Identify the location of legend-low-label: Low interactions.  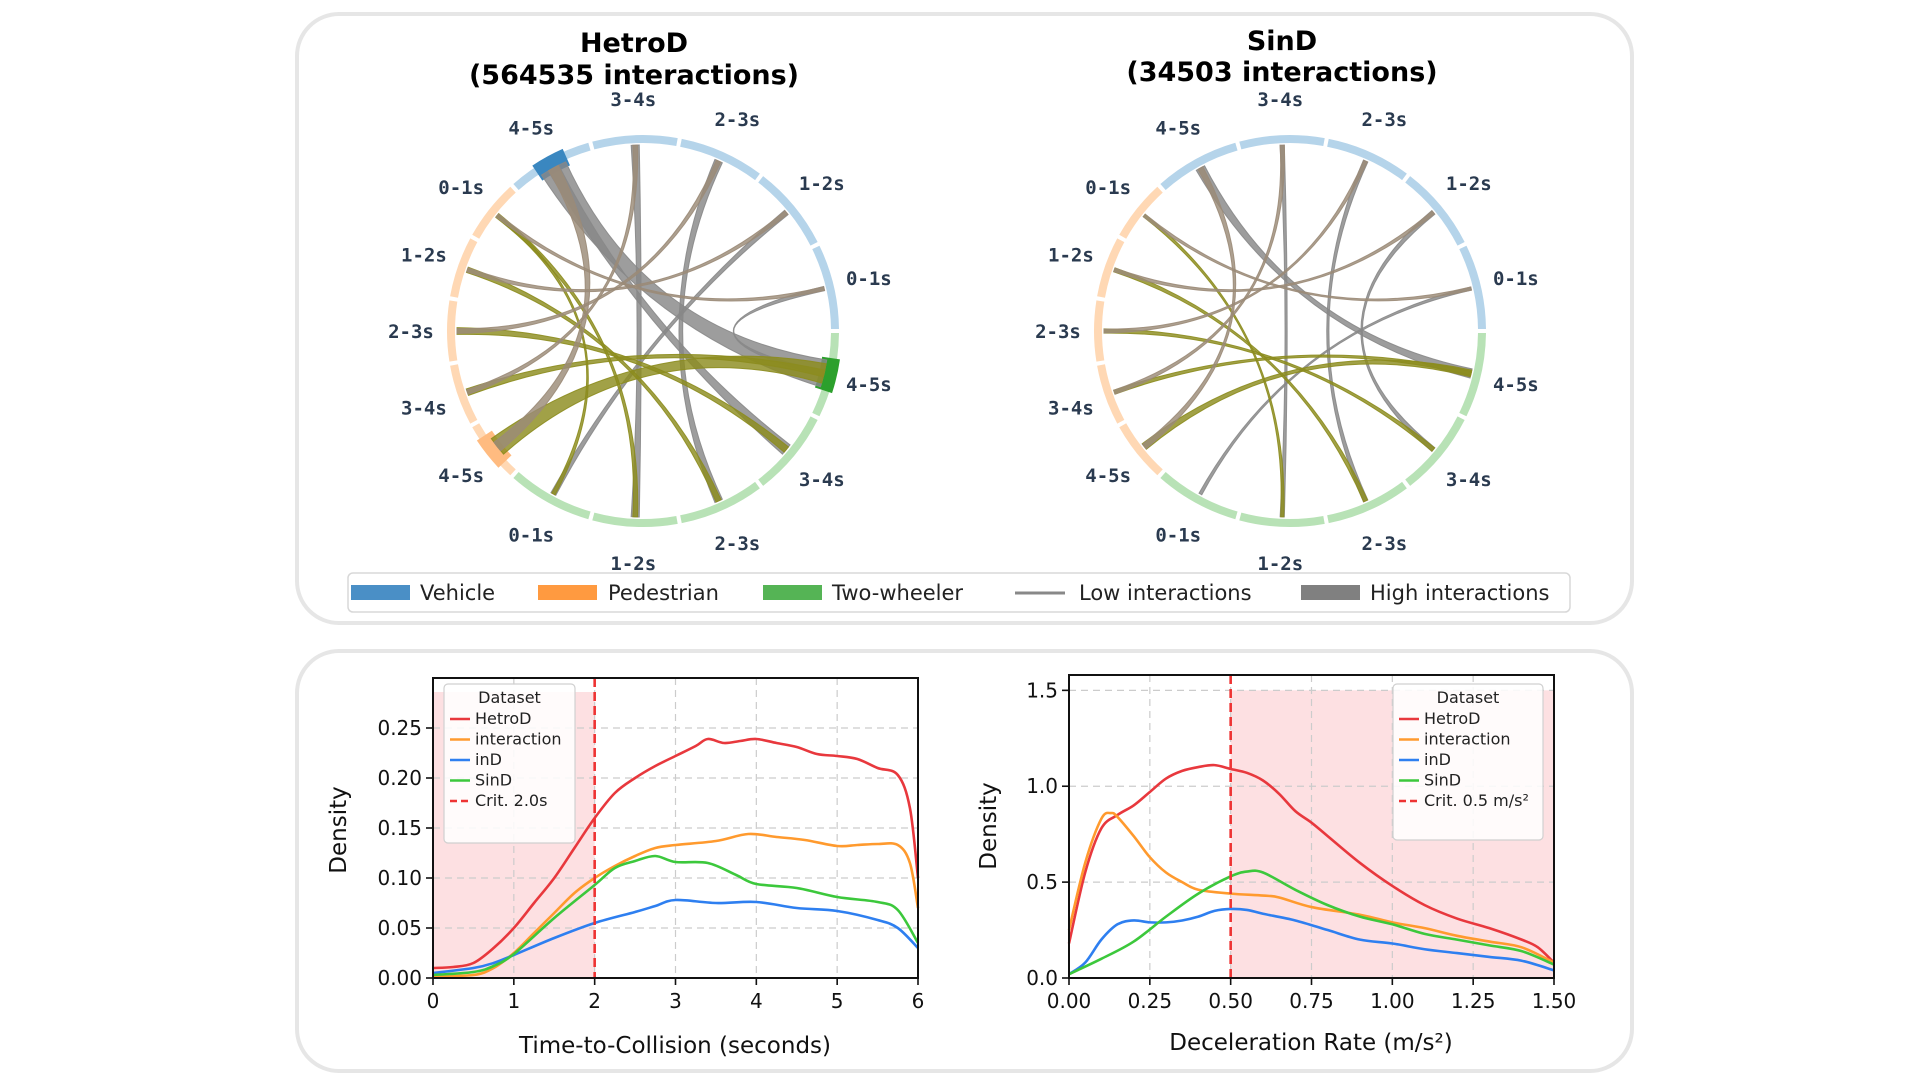
(1165, 593).